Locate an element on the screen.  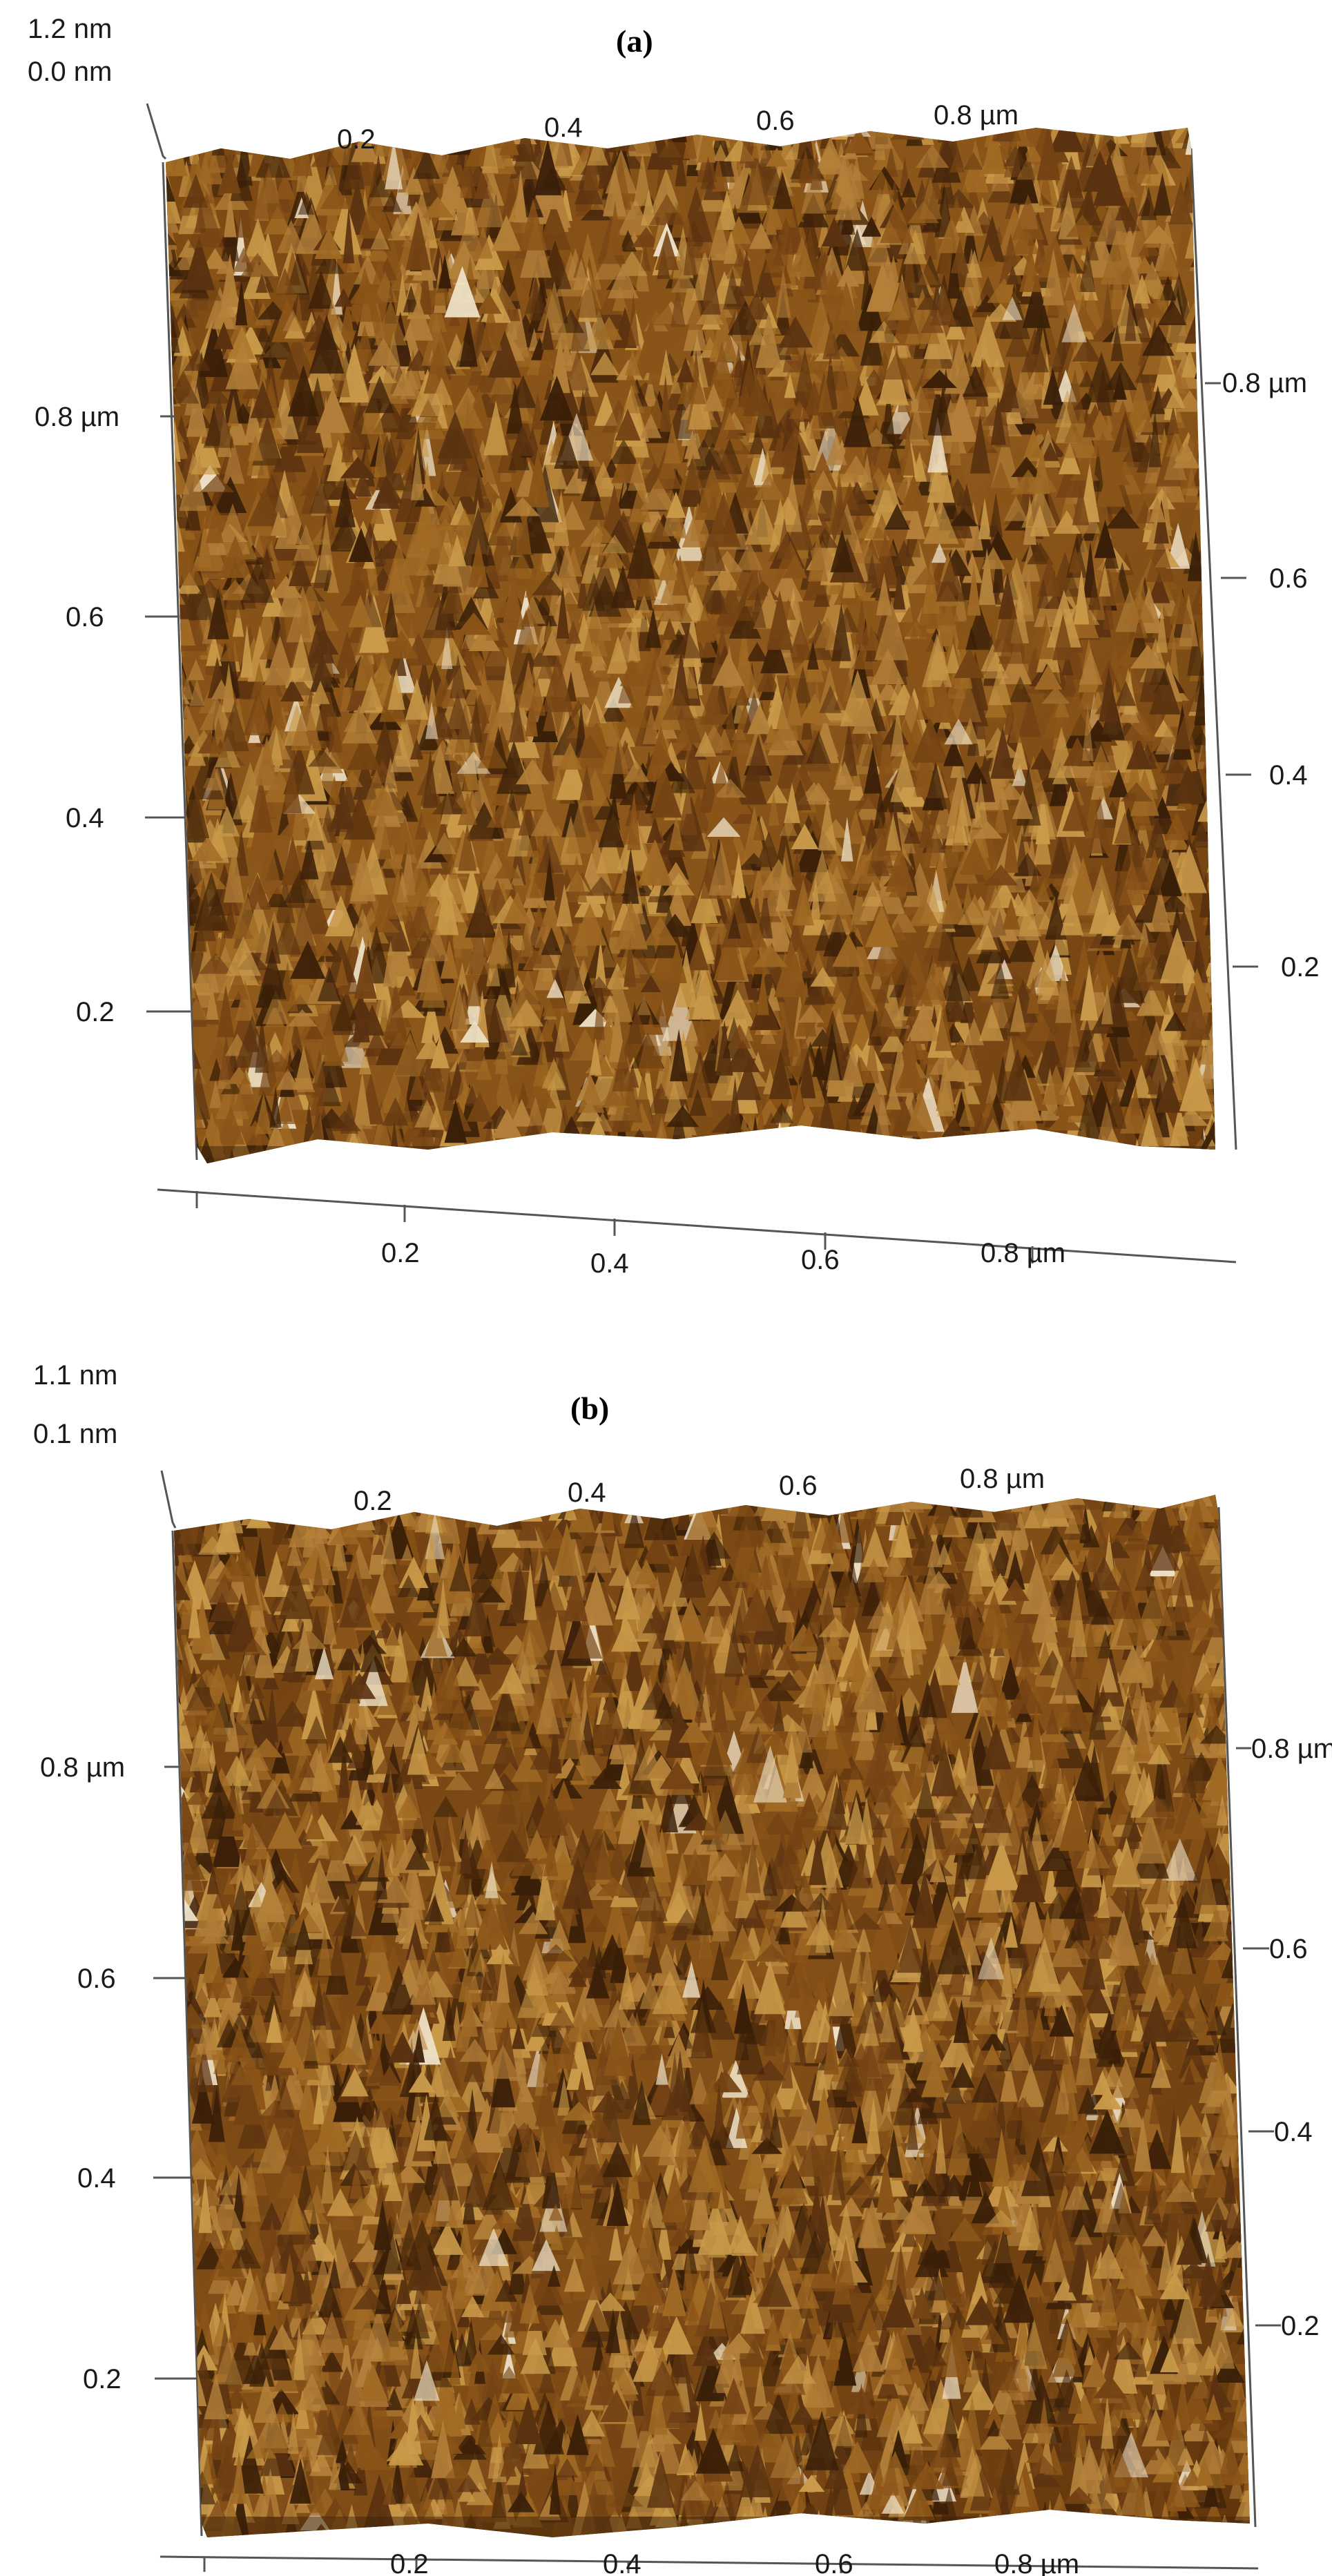
z-axis-line is located at coordinates (156, 132).